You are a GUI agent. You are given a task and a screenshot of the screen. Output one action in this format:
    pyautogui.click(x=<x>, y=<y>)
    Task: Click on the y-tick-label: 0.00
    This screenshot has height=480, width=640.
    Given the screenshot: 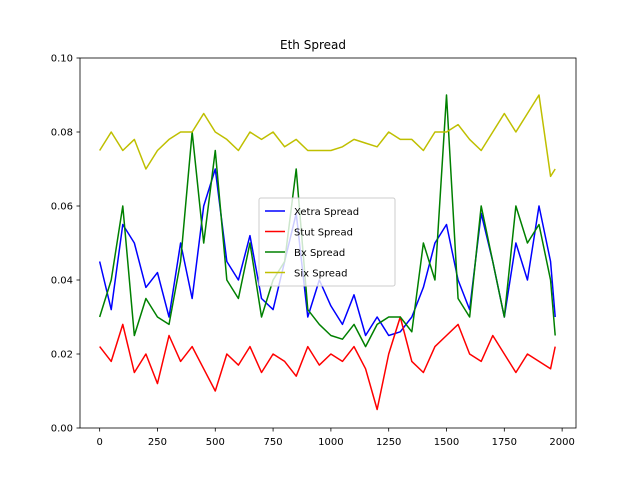 What is the action you would take?
    pyautogui.click(x=62, y=429)
    